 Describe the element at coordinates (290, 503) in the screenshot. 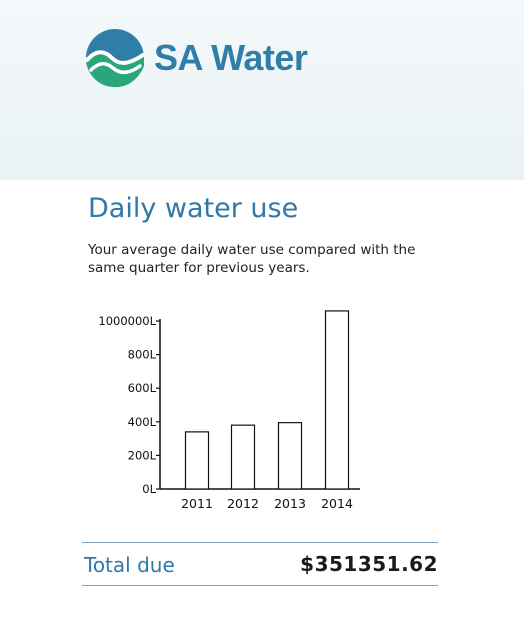

I see `x-tick-label: 2013` at that location.